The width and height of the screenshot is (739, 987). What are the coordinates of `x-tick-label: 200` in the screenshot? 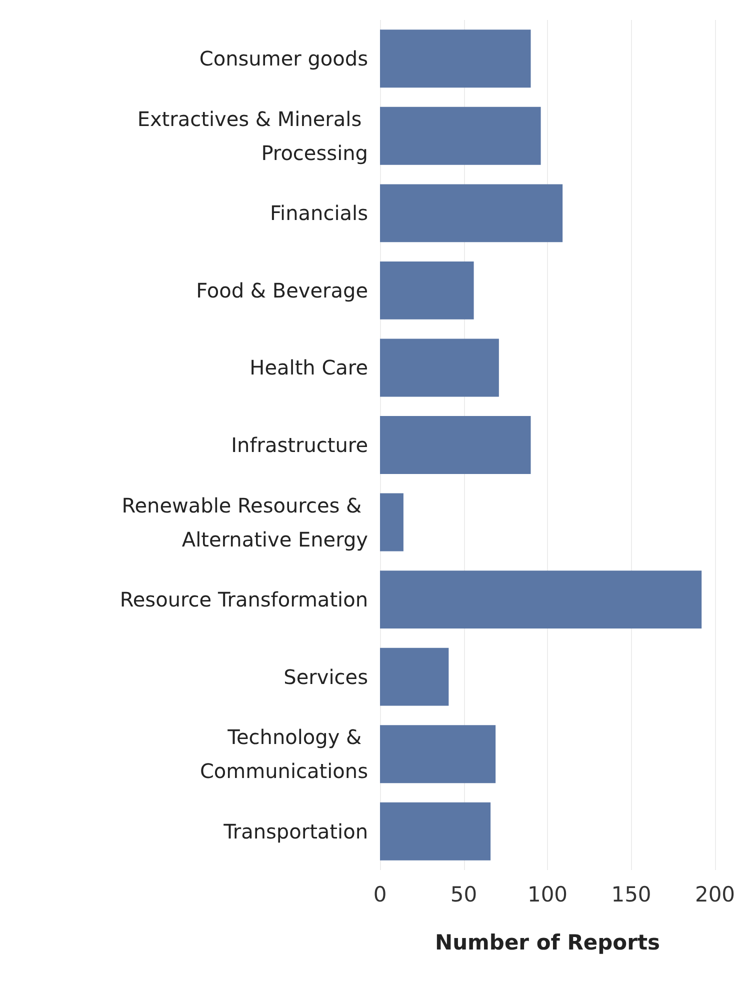 It's located at (715, 894).